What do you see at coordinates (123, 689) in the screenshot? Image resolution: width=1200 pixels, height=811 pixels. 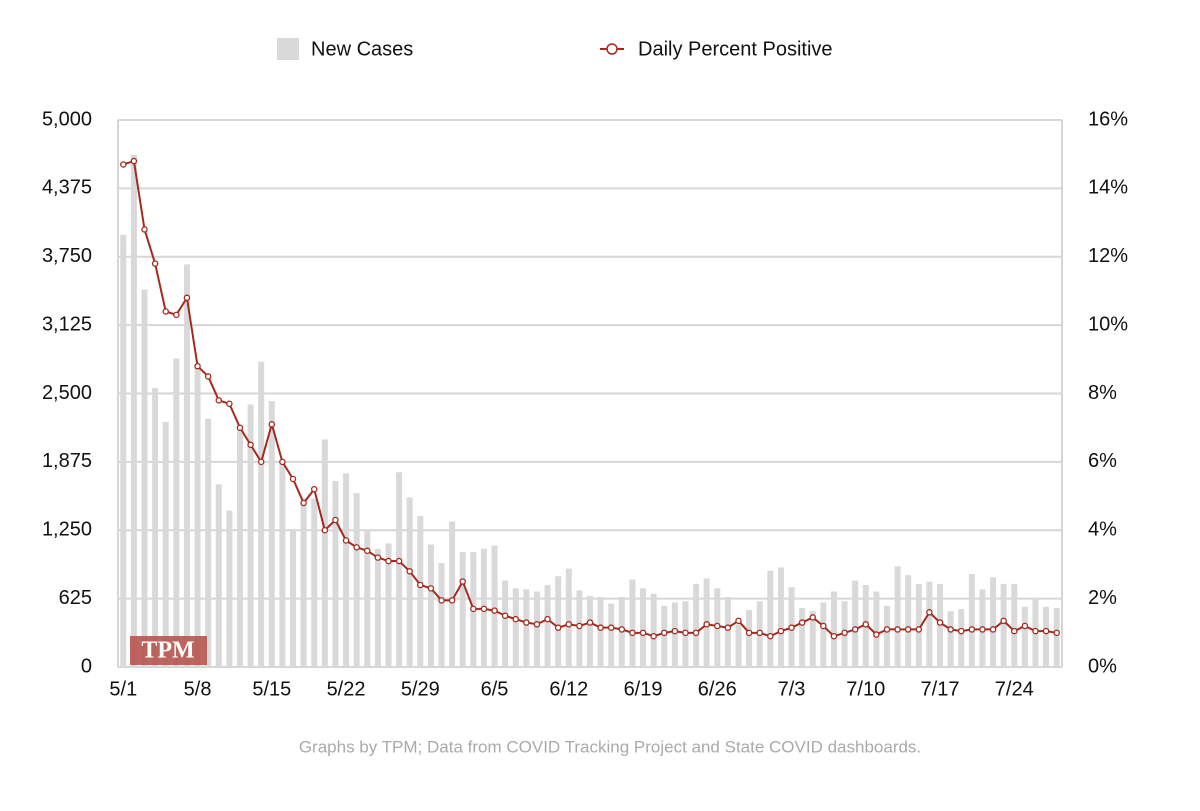 I see `x-tick-label: 5/1` at bounding box center [123, 689].